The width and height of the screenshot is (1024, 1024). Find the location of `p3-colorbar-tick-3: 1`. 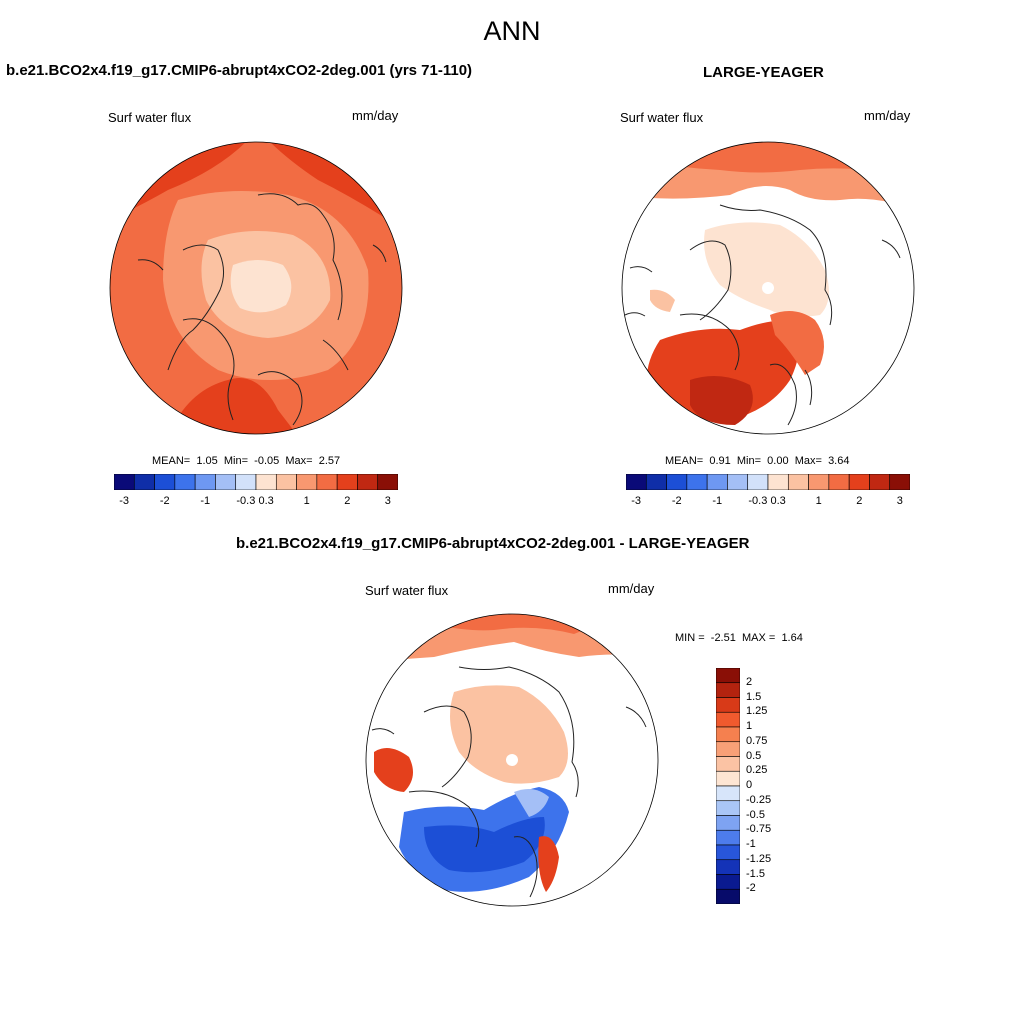

p3-colorbar-tick-3: 1 is located at coordinates (749, 726).